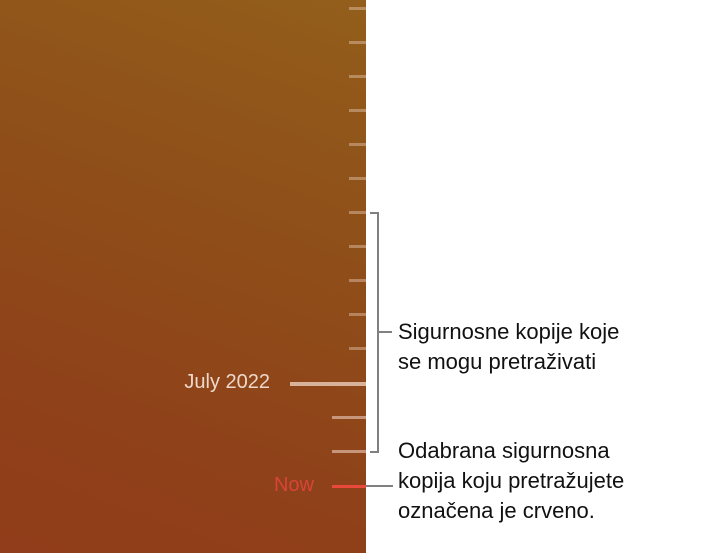 The height and width of the screenshot is (553, 716). I want to click on callout-text: Sigurnosne kopije koje, so click(509, 331).